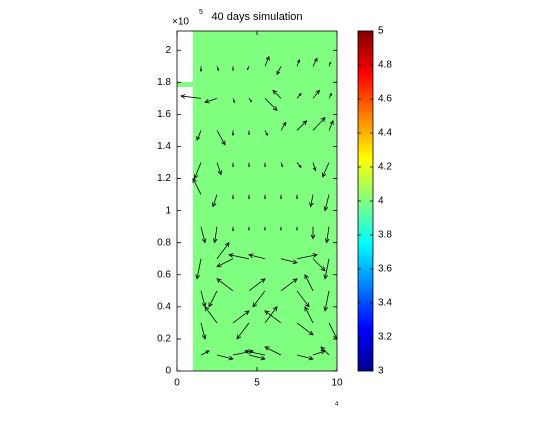 The width and height of the screenshot is (560, 425). Describe the element at coordinates (164, 339) in the screenshot. I see `y-tick-label: 0.2` at that location.